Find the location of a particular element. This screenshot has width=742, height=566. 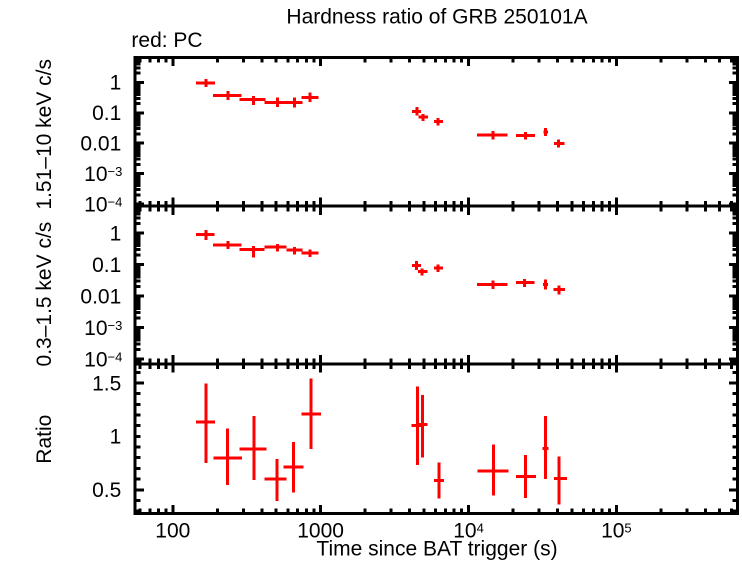

svg-text: Hardness ratio of GRB 250101A is located at coordinates (436, 17).